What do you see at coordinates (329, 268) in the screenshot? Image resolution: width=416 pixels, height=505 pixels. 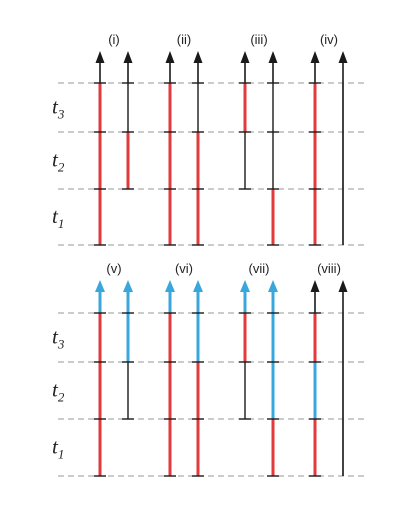 I see `panel-label: (viii)` at bounding box center [329, 268].